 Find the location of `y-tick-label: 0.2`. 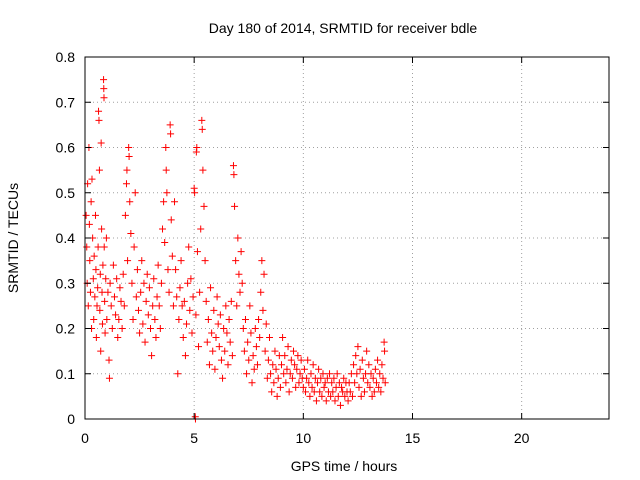

y-tick-label: 0.2 is located at coordinates (66, 329).